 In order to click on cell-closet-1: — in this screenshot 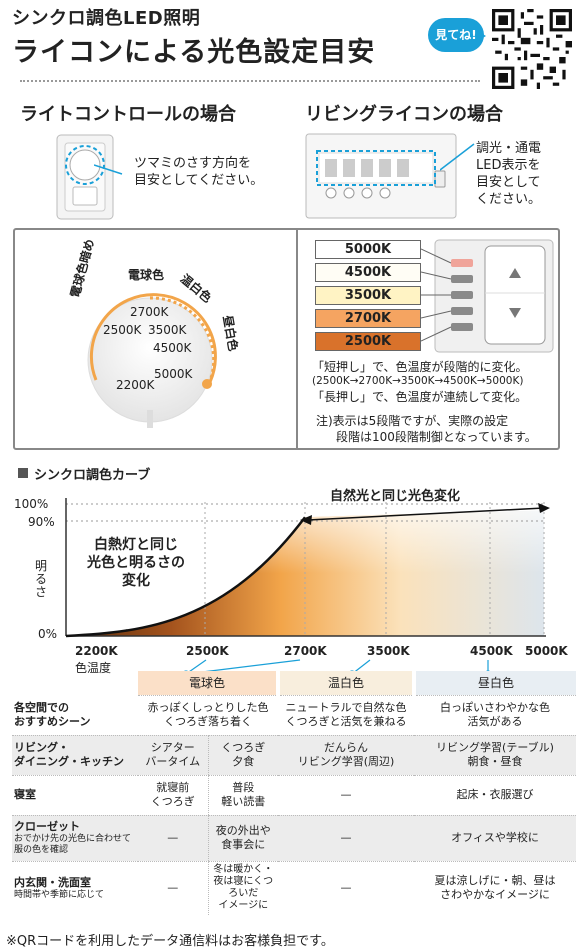, I will do `click(173, 838)`.